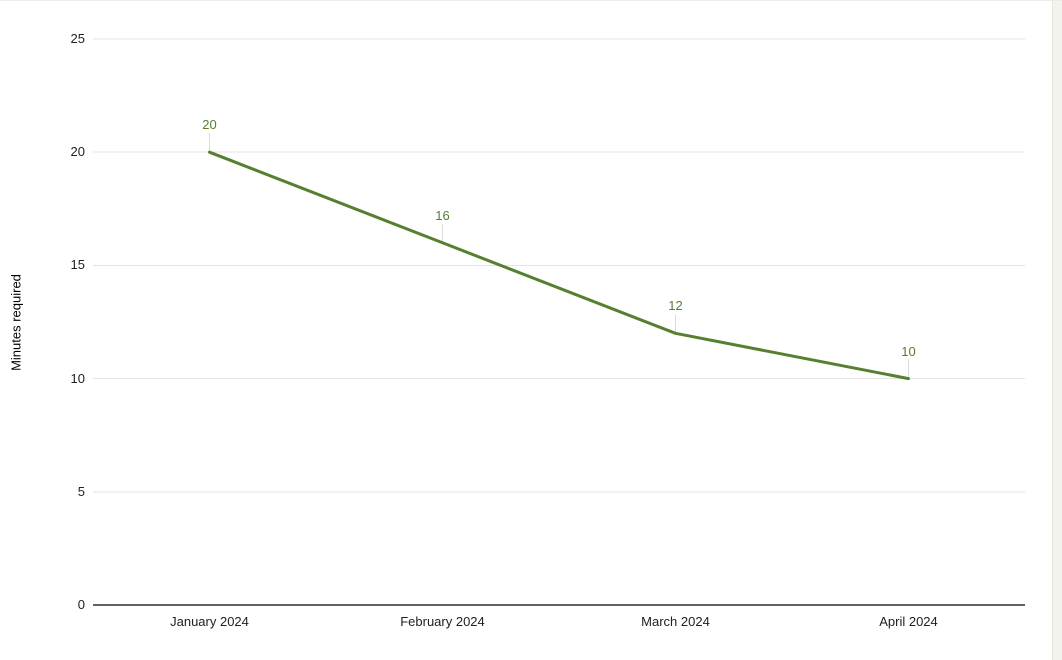  I want to click on data-point-label: 20, so click(209, 125).